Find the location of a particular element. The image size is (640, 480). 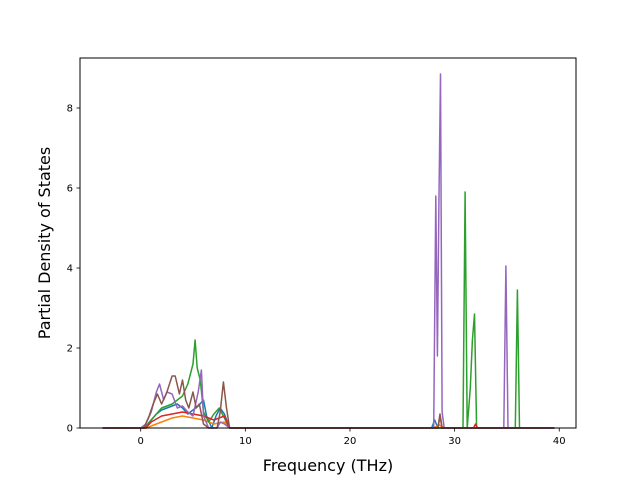

y-tick-label: 0 is located at coordinates (70, 429).